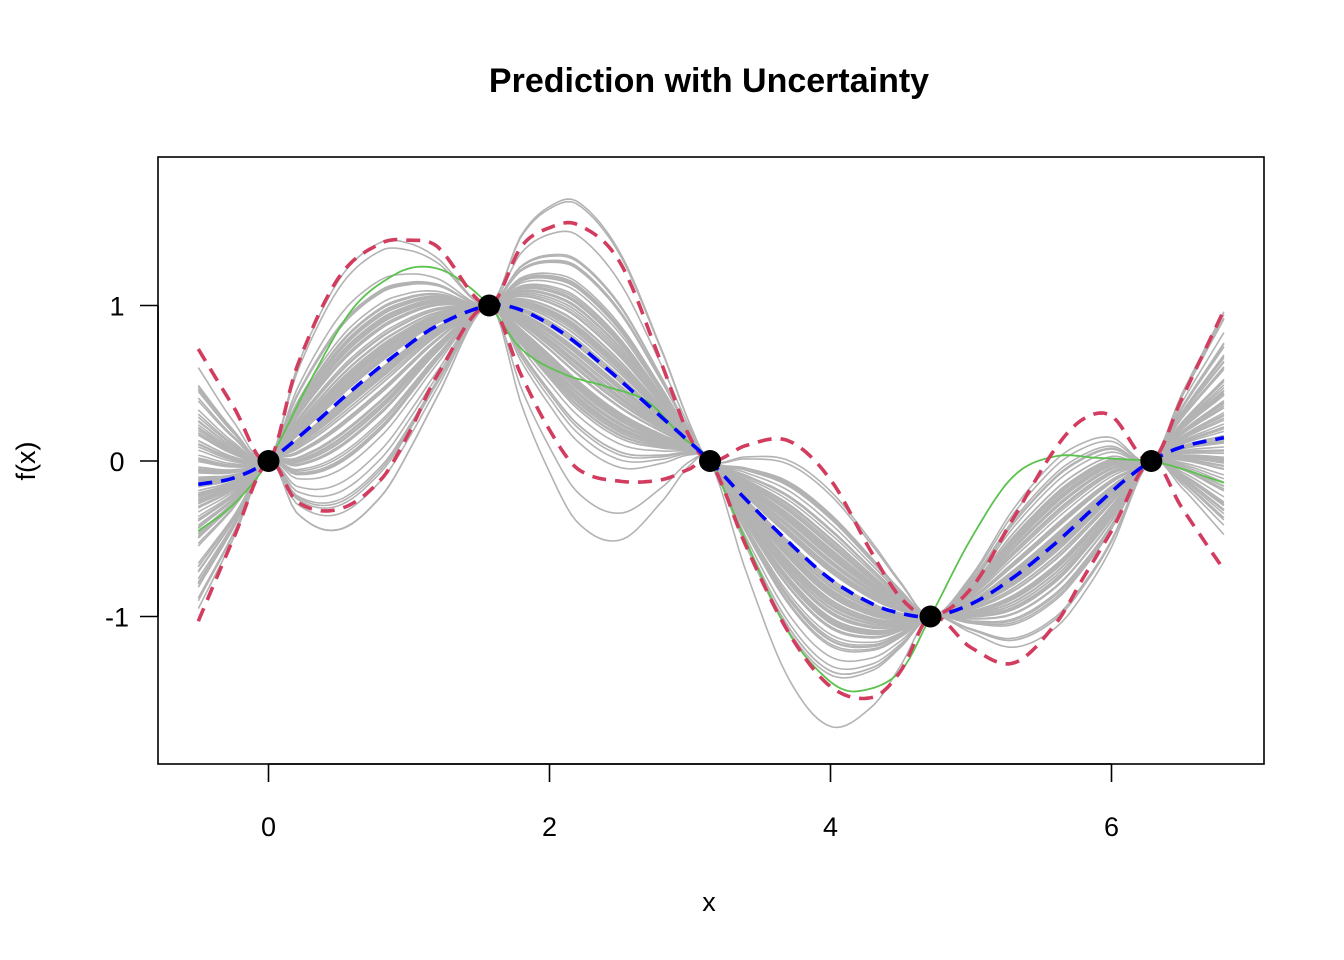 This screenshot has width=1344, height=960. What do you see at coordinates (116, 462) in the screenshot?
I see `y-tick-label: 0` at bounding box center [116, 462].